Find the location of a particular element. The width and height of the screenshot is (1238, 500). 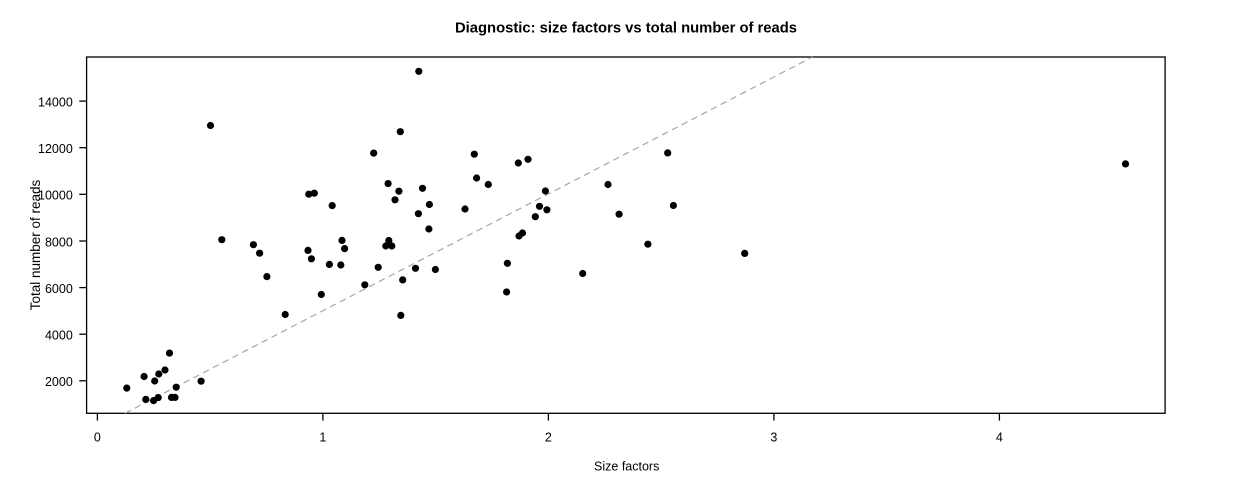

svg-text: 3 is located at coordinates (773, 438).